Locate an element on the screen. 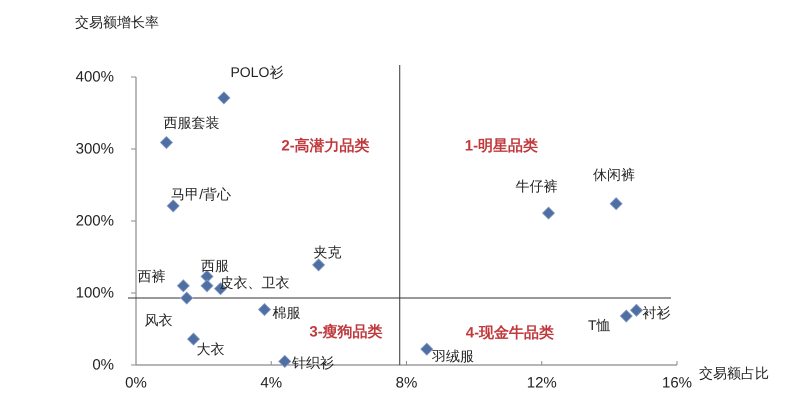  annotation: 西服 is located at coordinates (215, 265).